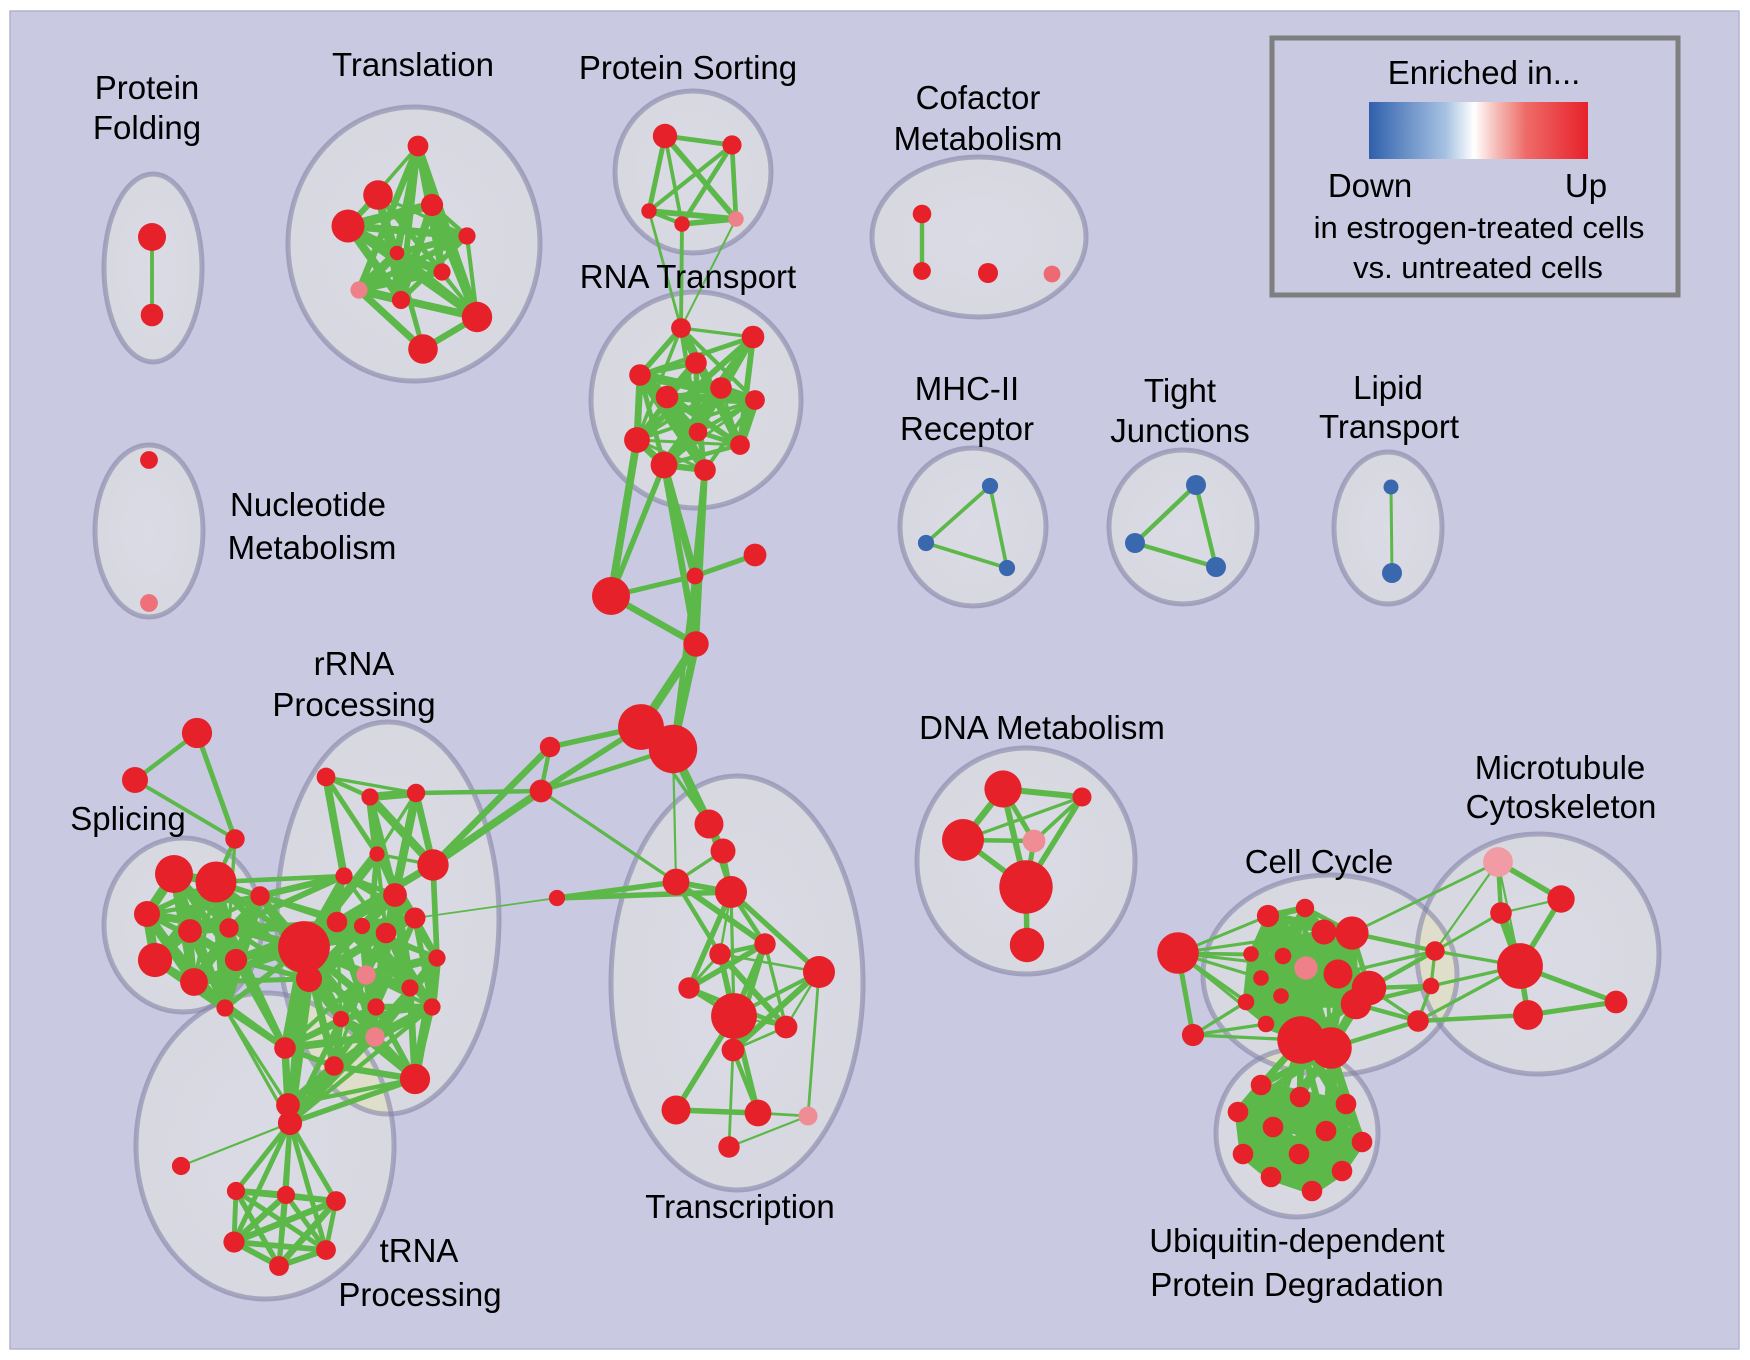 Image resolution: width=1750 pixels, height=1360 pixels. I want to click on svg-text: Tight, so click(1180, 390).